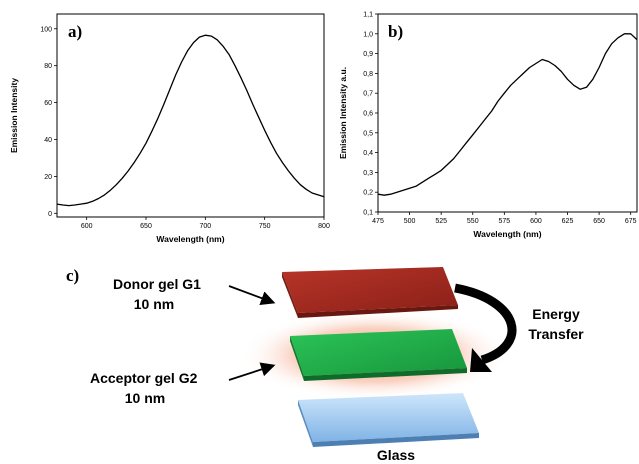 The height and width of the screenshot is (464, 639). Describe the element at coordinates (410, 221) in the screenshot. I see `x-tick-label: 500` at that location.